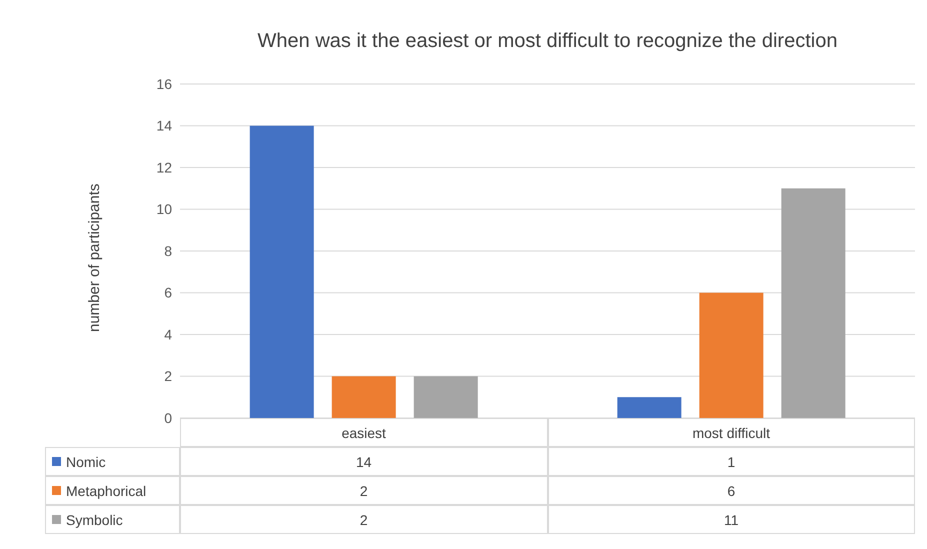 The height and width of the screenshot is (549, 927). Describe the element at coordinates (168, 292) in the screenshot. I see `y-tick-label: 6` at that location.